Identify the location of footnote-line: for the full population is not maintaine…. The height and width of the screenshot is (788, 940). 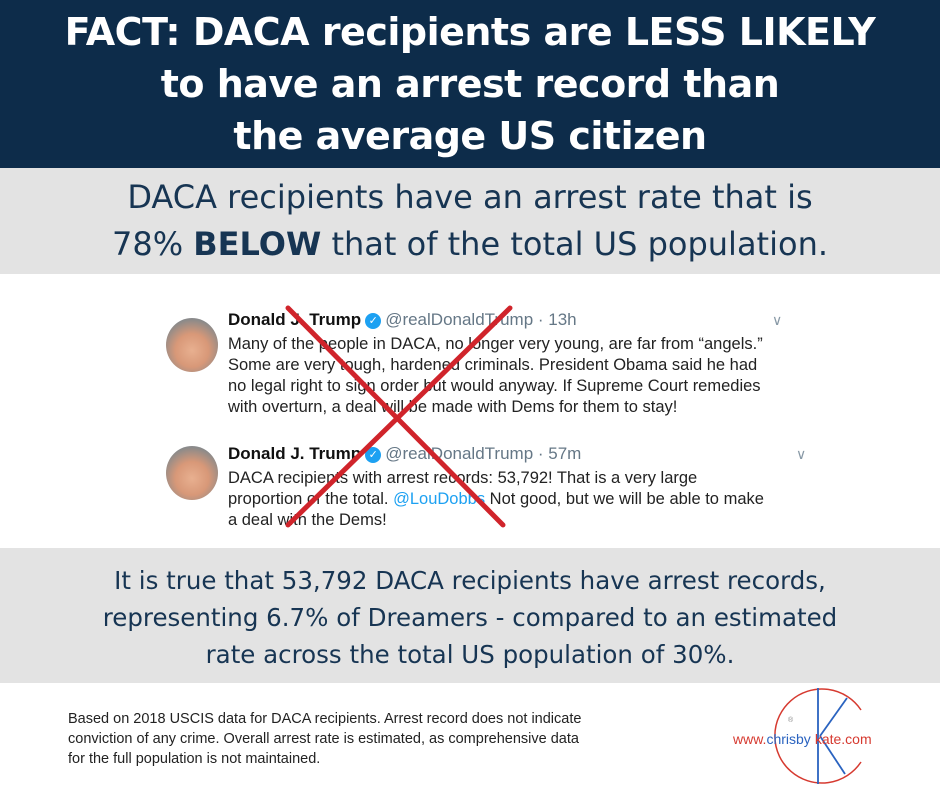
(194, 759).